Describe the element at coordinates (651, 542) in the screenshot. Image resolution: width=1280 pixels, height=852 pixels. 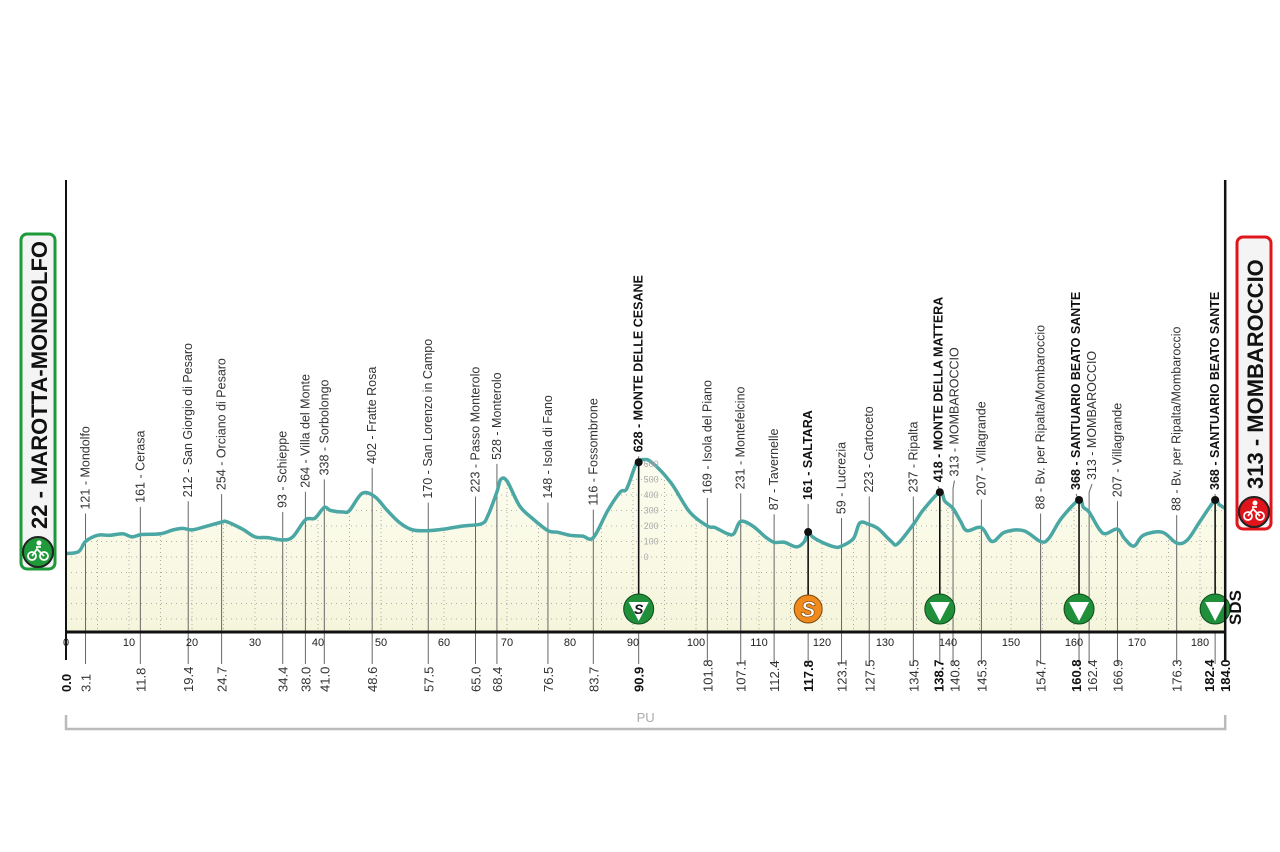
I see `elevation-tick-label: 100` at that location.